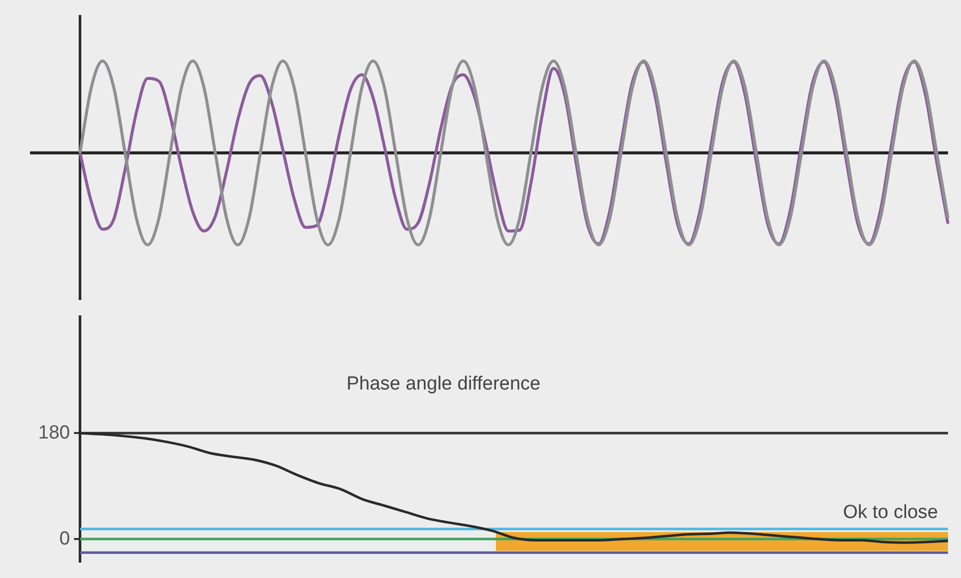 This screenshot has width=961, height=578. I want to click on y-tick-label: 180, so click(54, 433).